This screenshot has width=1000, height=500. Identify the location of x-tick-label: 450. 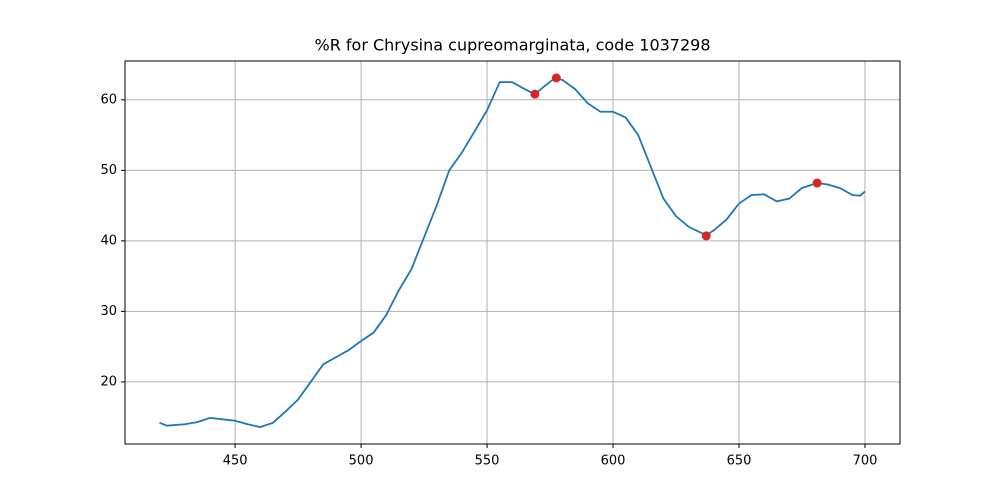
(235, 461).